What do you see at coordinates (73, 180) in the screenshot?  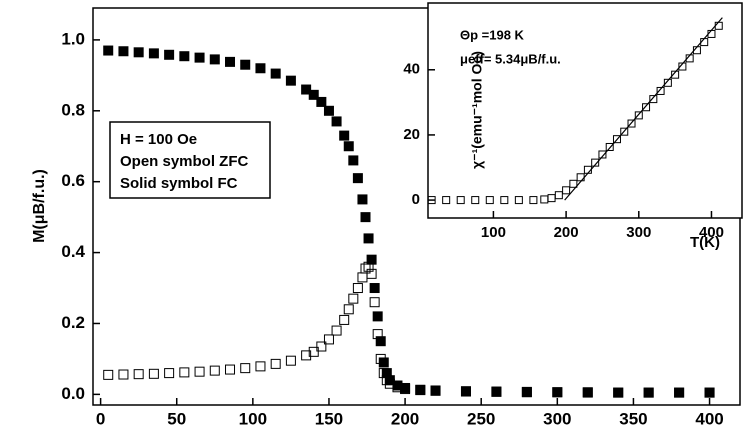 I see `y-tick-label: 0.6` at bounding box center [73, 180].